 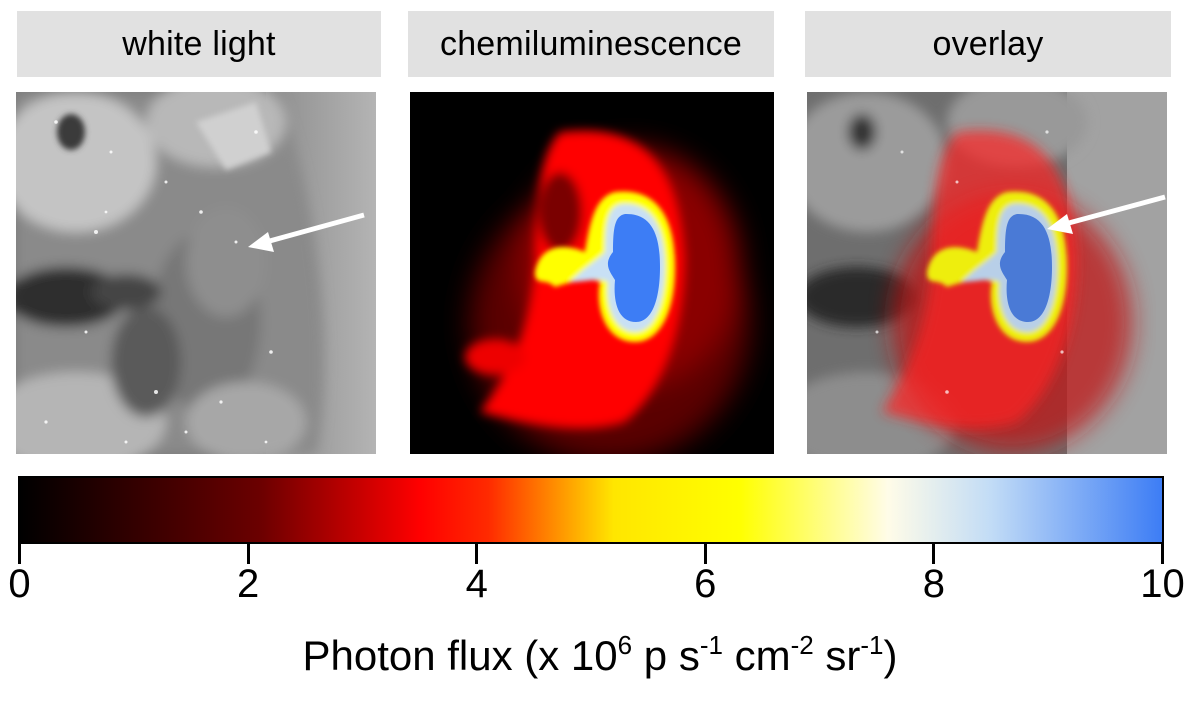 What do you see at coordinates (1162, 584) in the screenshot?
I see `colorbar-tick-label: 10` at bounding box center [1162, 584].